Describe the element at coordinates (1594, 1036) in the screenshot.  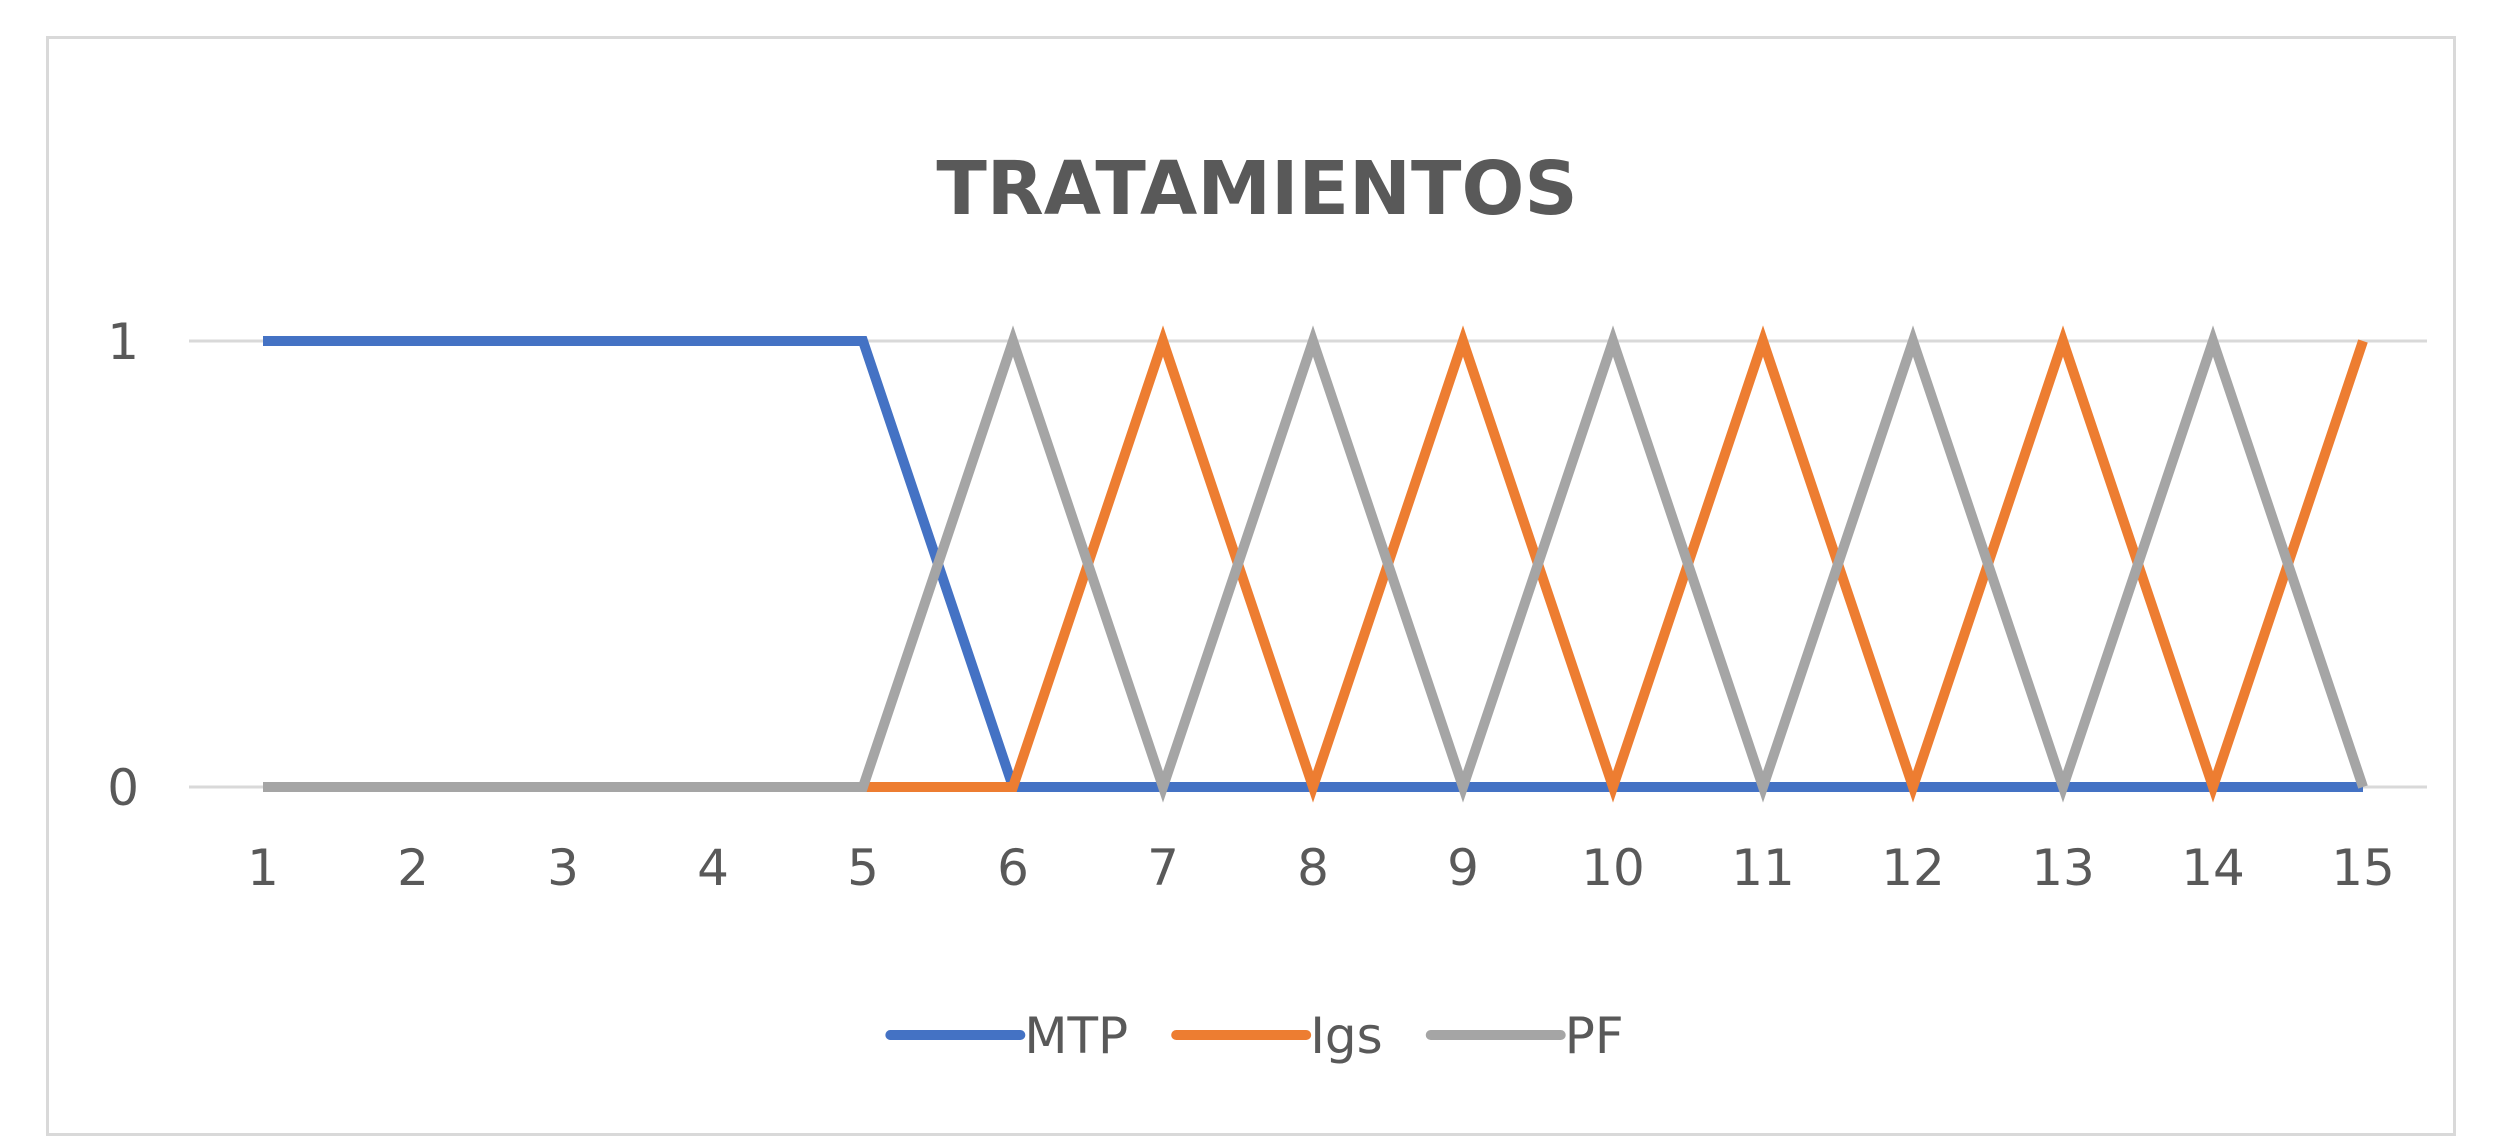
I see `legend-label: PF` at that location.